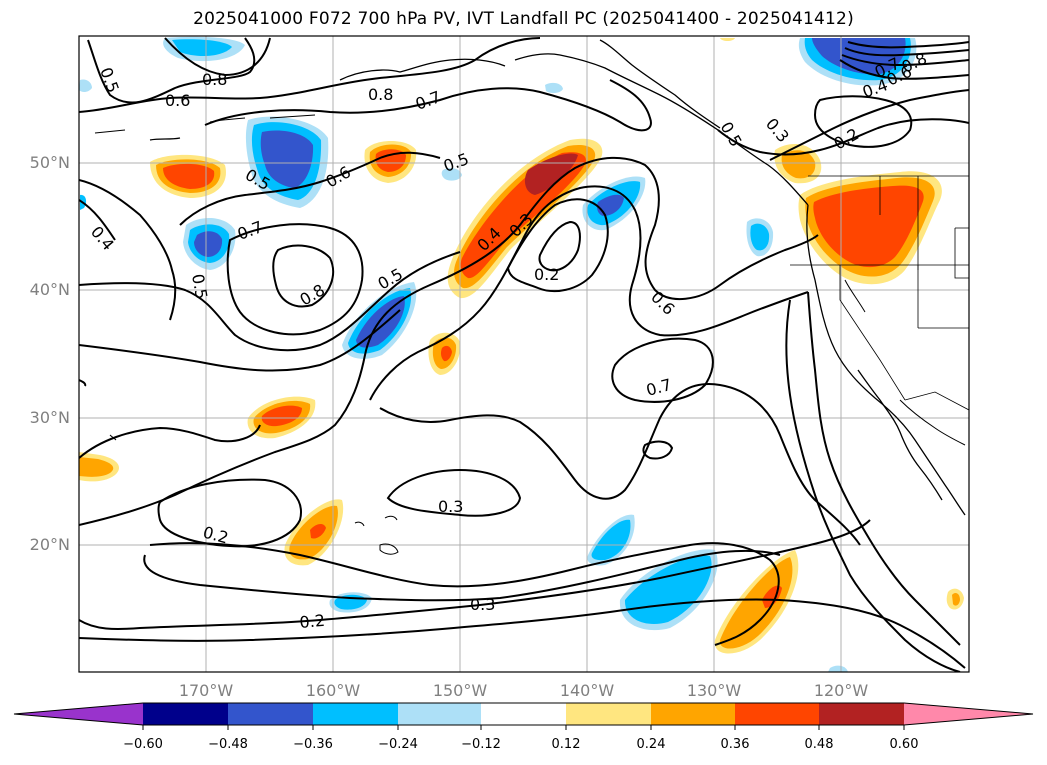 This screenshot has height=765, width=1047. What do you see at coordinates (313, 744) in the screenshot?
I see `colorbar-tick-label: −0.36` at bounding box center [313, 744].